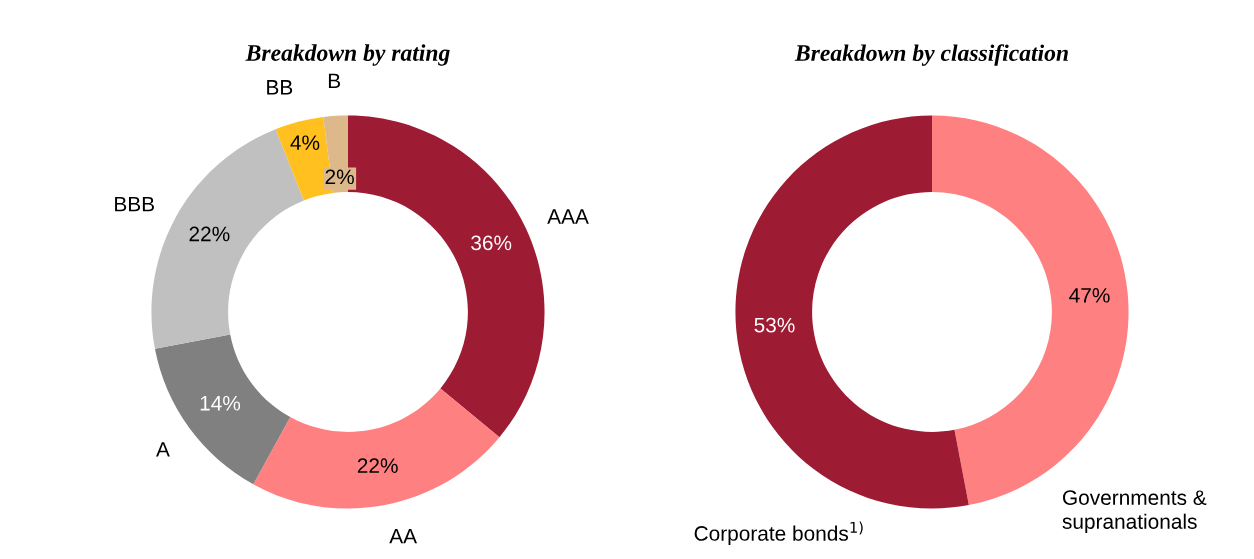 The image size is (1254, 559). I want to click on slice-label: Corporate bonds$^{1)}$, so click(778, 533).